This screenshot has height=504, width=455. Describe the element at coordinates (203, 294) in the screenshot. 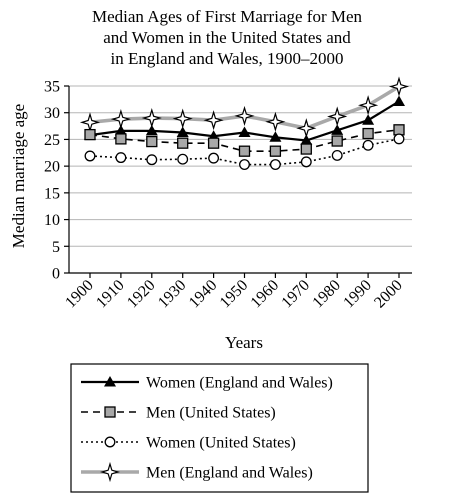

I see `x-tick-label: 1940` at that location.